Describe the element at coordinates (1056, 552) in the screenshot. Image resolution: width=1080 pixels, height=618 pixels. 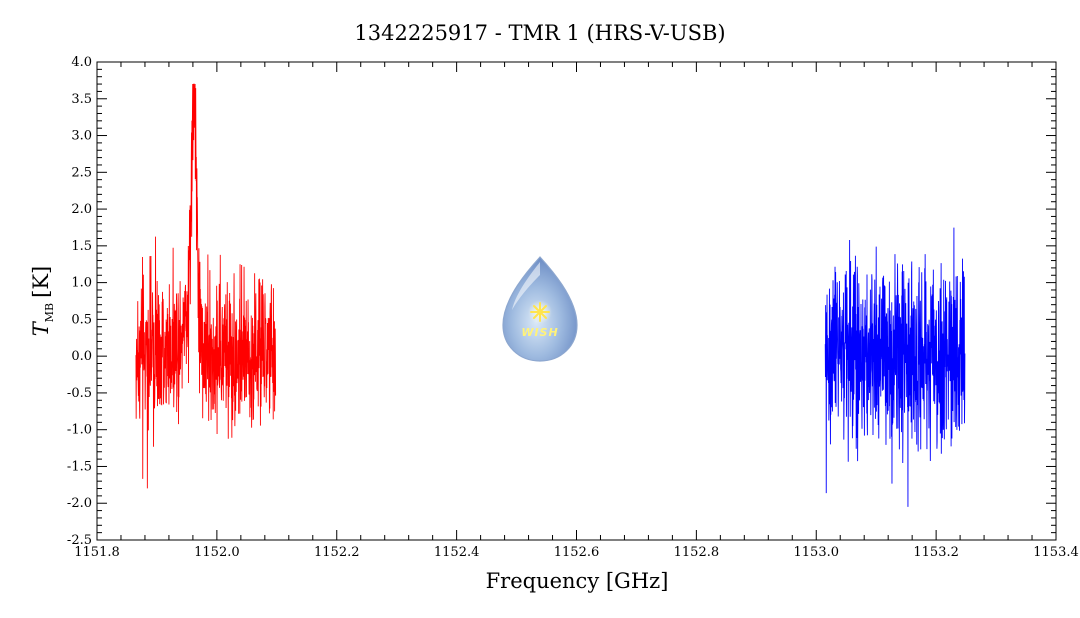
I see `x-tick-label: 1153.4` at that location.